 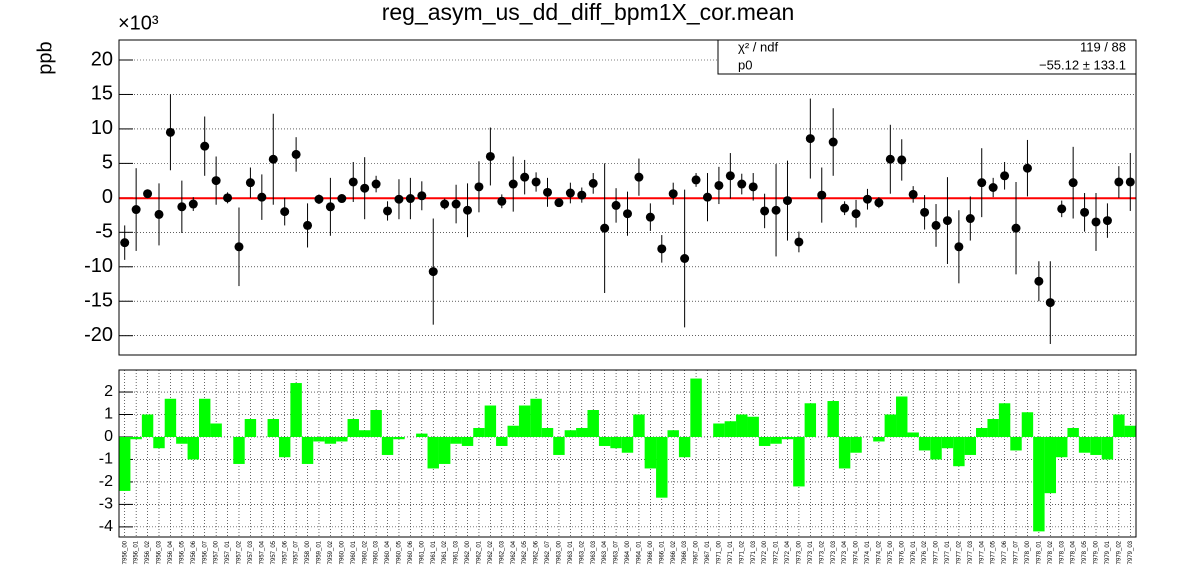 What do you see at coordinates (537, 552) in the screenshot?
I see `x-tick-label: 7962_06` at bounding box center [537, 552].